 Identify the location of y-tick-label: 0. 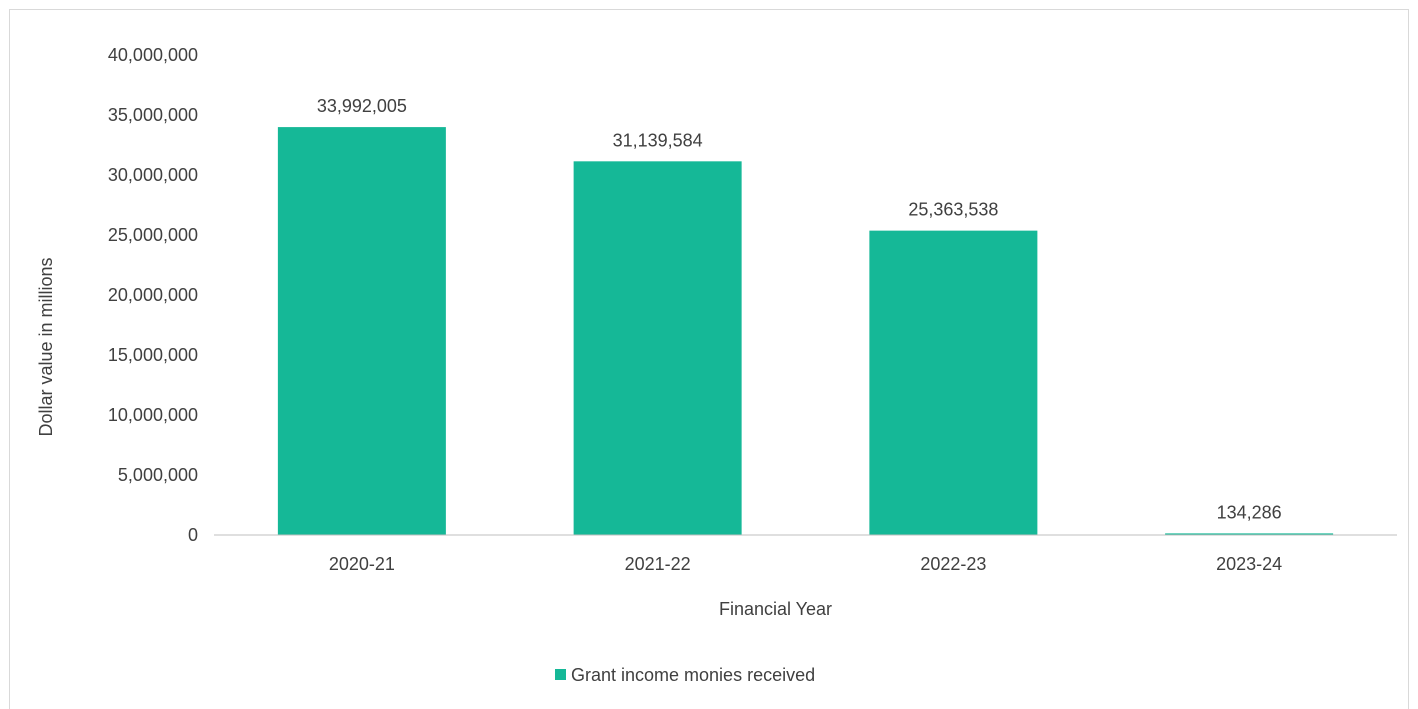
(193, 535).